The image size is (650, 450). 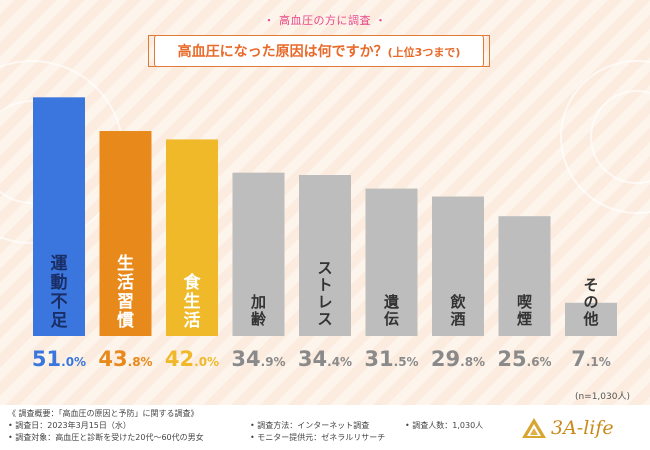 I want to click on category-label: その他, so click(x=590, y=302).